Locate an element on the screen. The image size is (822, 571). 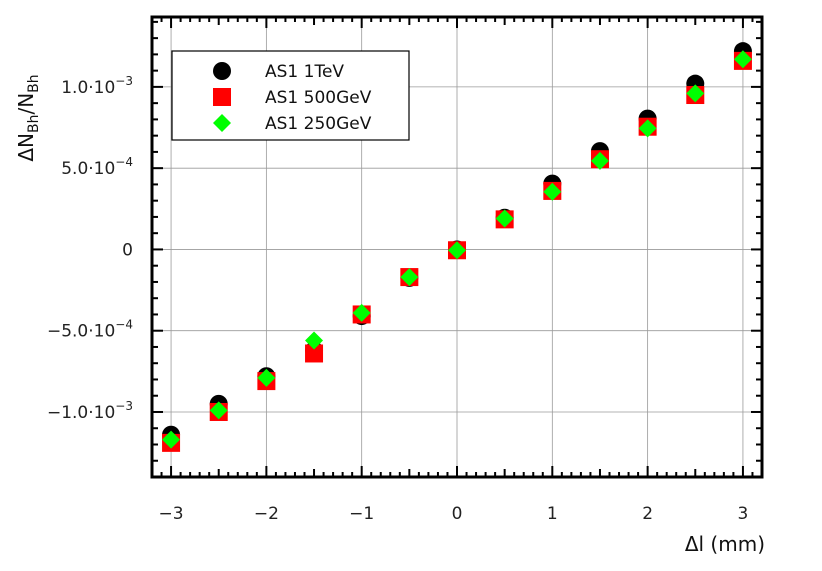
x-tick-label: −1 is located at coordinates (361, 514).